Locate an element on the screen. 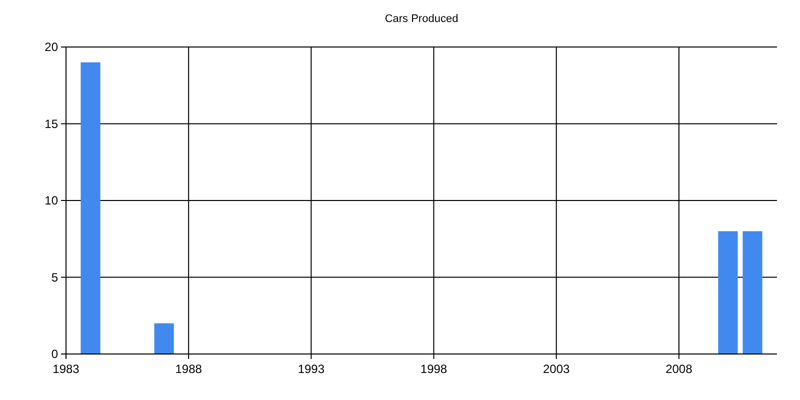  x-tick-label: 1993 is located at coordinates (311, 369).